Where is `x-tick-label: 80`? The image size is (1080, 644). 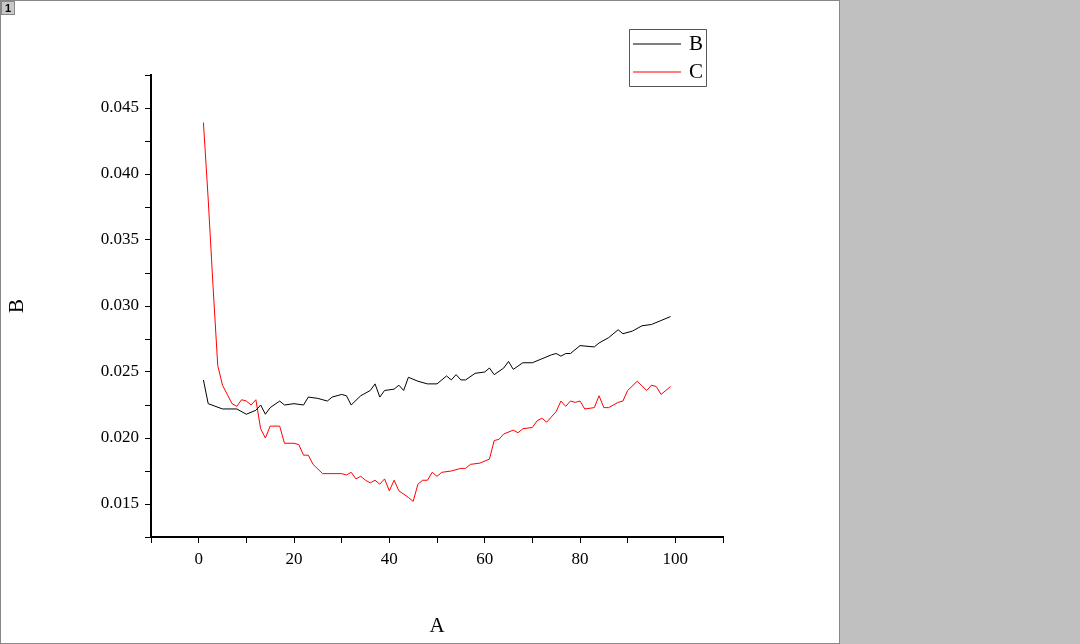
x-tick-label: 80 is located at coordinates (580, 558).